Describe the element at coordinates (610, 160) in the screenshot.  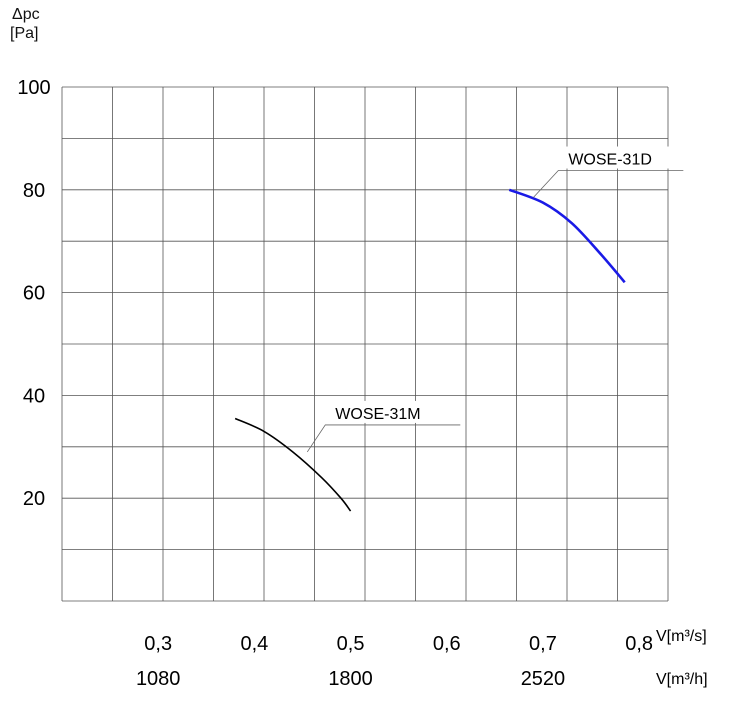
I see `series-label-wose-31d: WOSE-31D` at that location.